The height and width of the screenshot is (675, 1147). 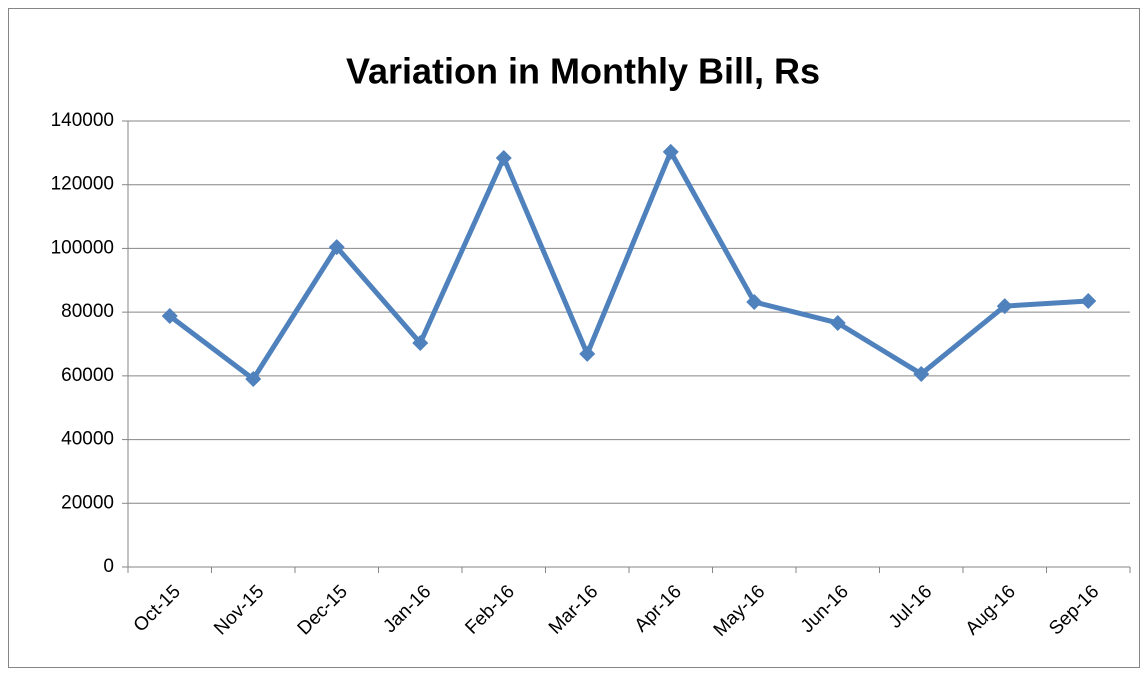 What do you see at coordinates (87, 375) in the screenshot?
I see `y-tick-label: 60000` at bounding box center [87, 375].